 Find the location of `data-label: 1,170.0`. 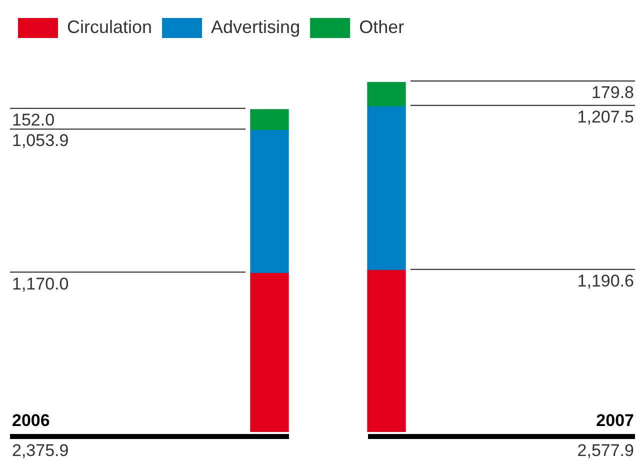

data-label: 1,170.0 is located at coordinates (40, 284).